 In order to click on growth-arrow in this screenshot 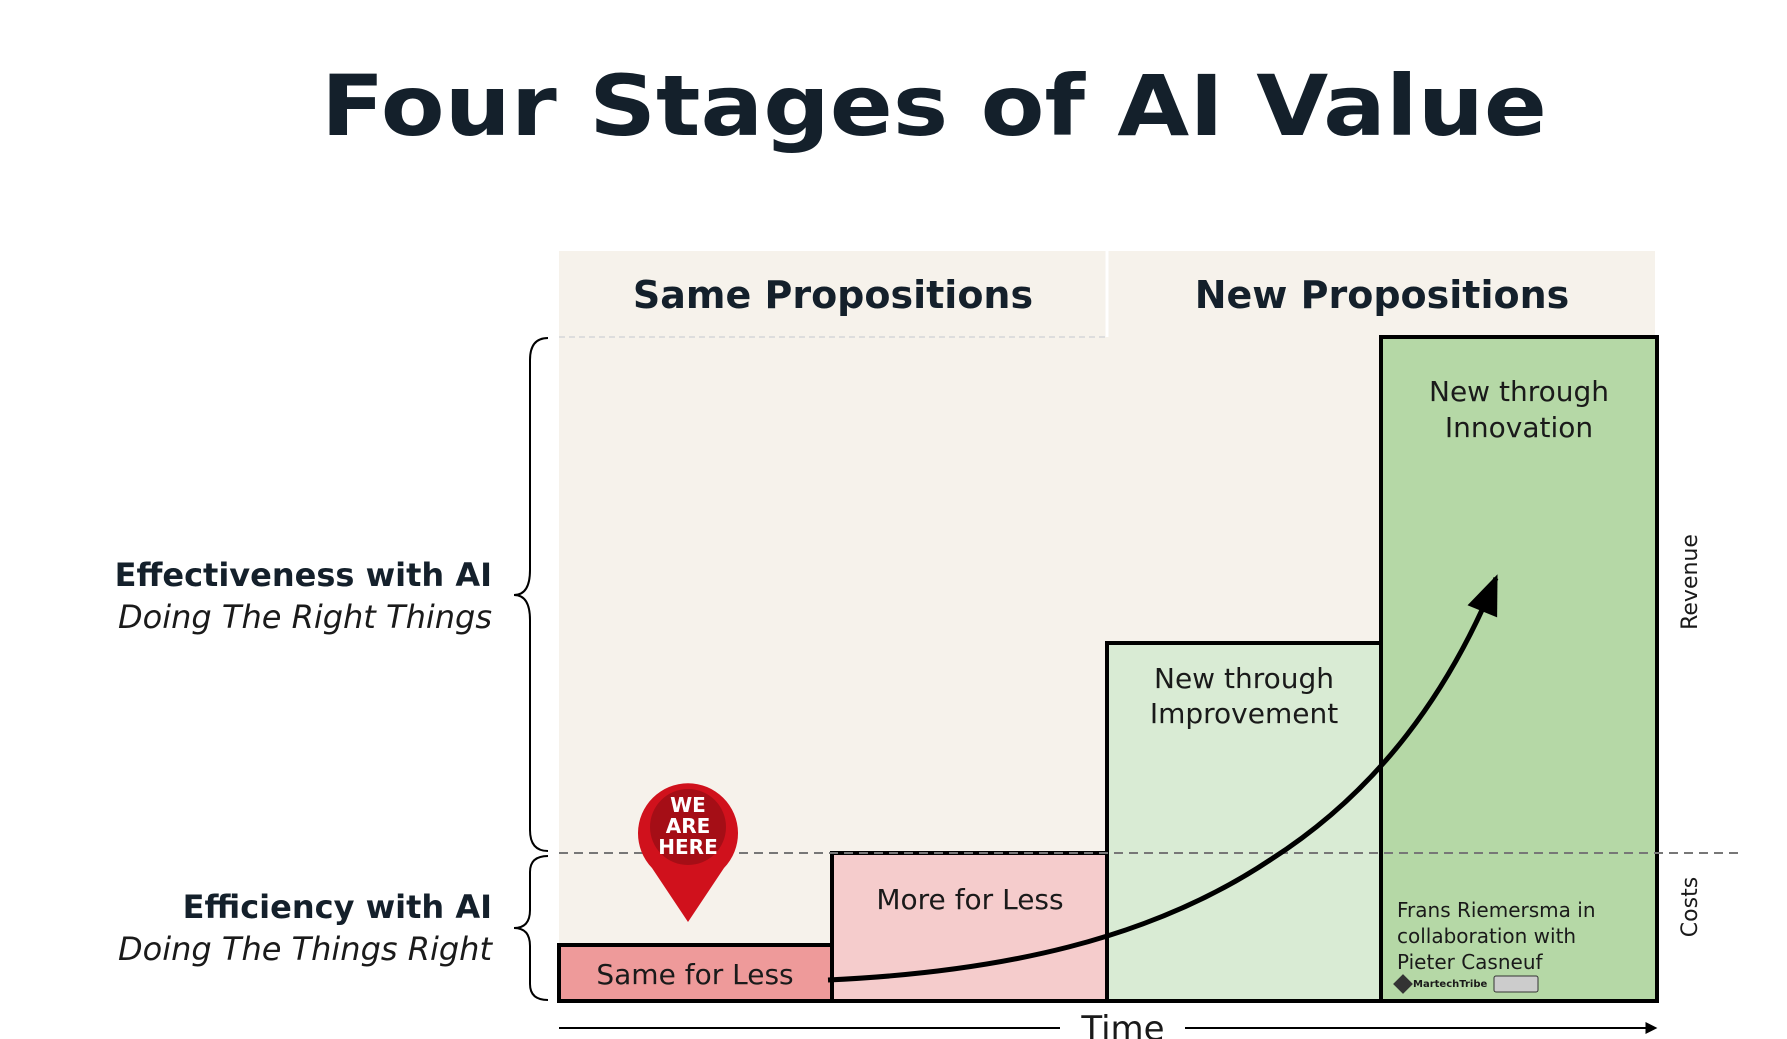, I will do `click(1163, 778)`.